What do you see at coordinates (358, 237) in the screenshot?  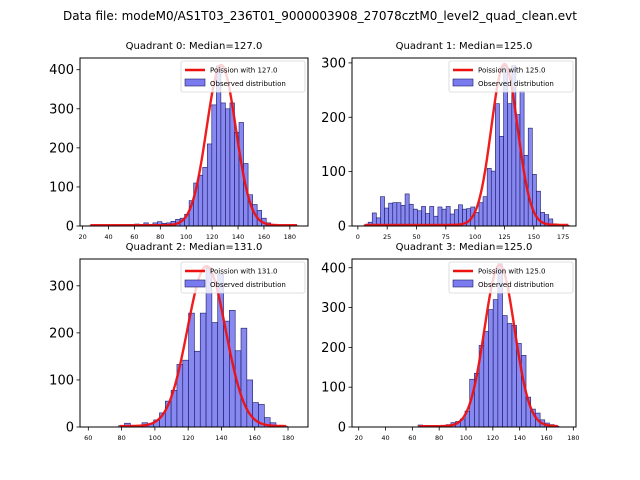 I see `x-tick-label: 0` at bounding box center [358, 237].